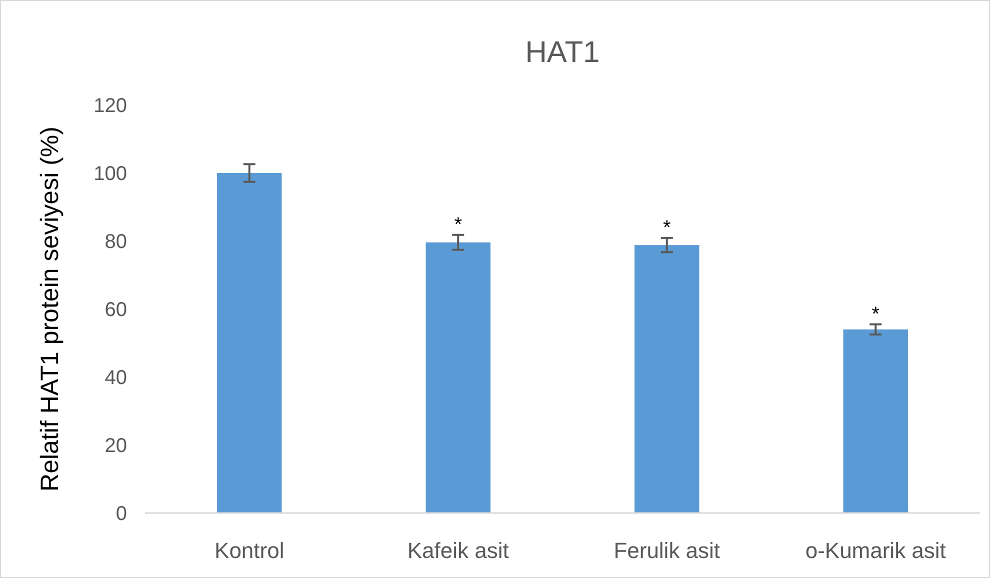 The height and width of the screenshot is (578, 990). I want to click on x-tick-label: o-Kumarik asit, so click(875, 550).